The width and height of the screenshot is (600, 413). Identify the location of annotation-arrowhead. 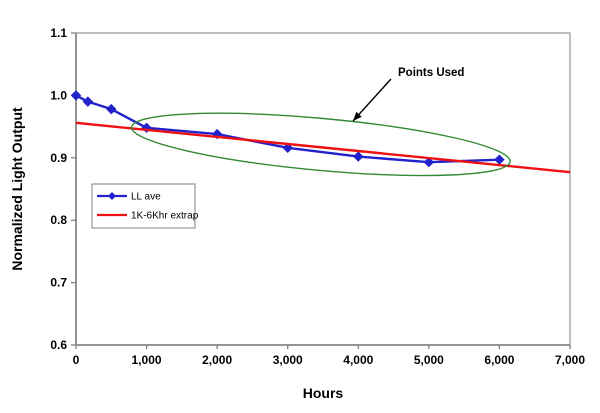
(357, 116).